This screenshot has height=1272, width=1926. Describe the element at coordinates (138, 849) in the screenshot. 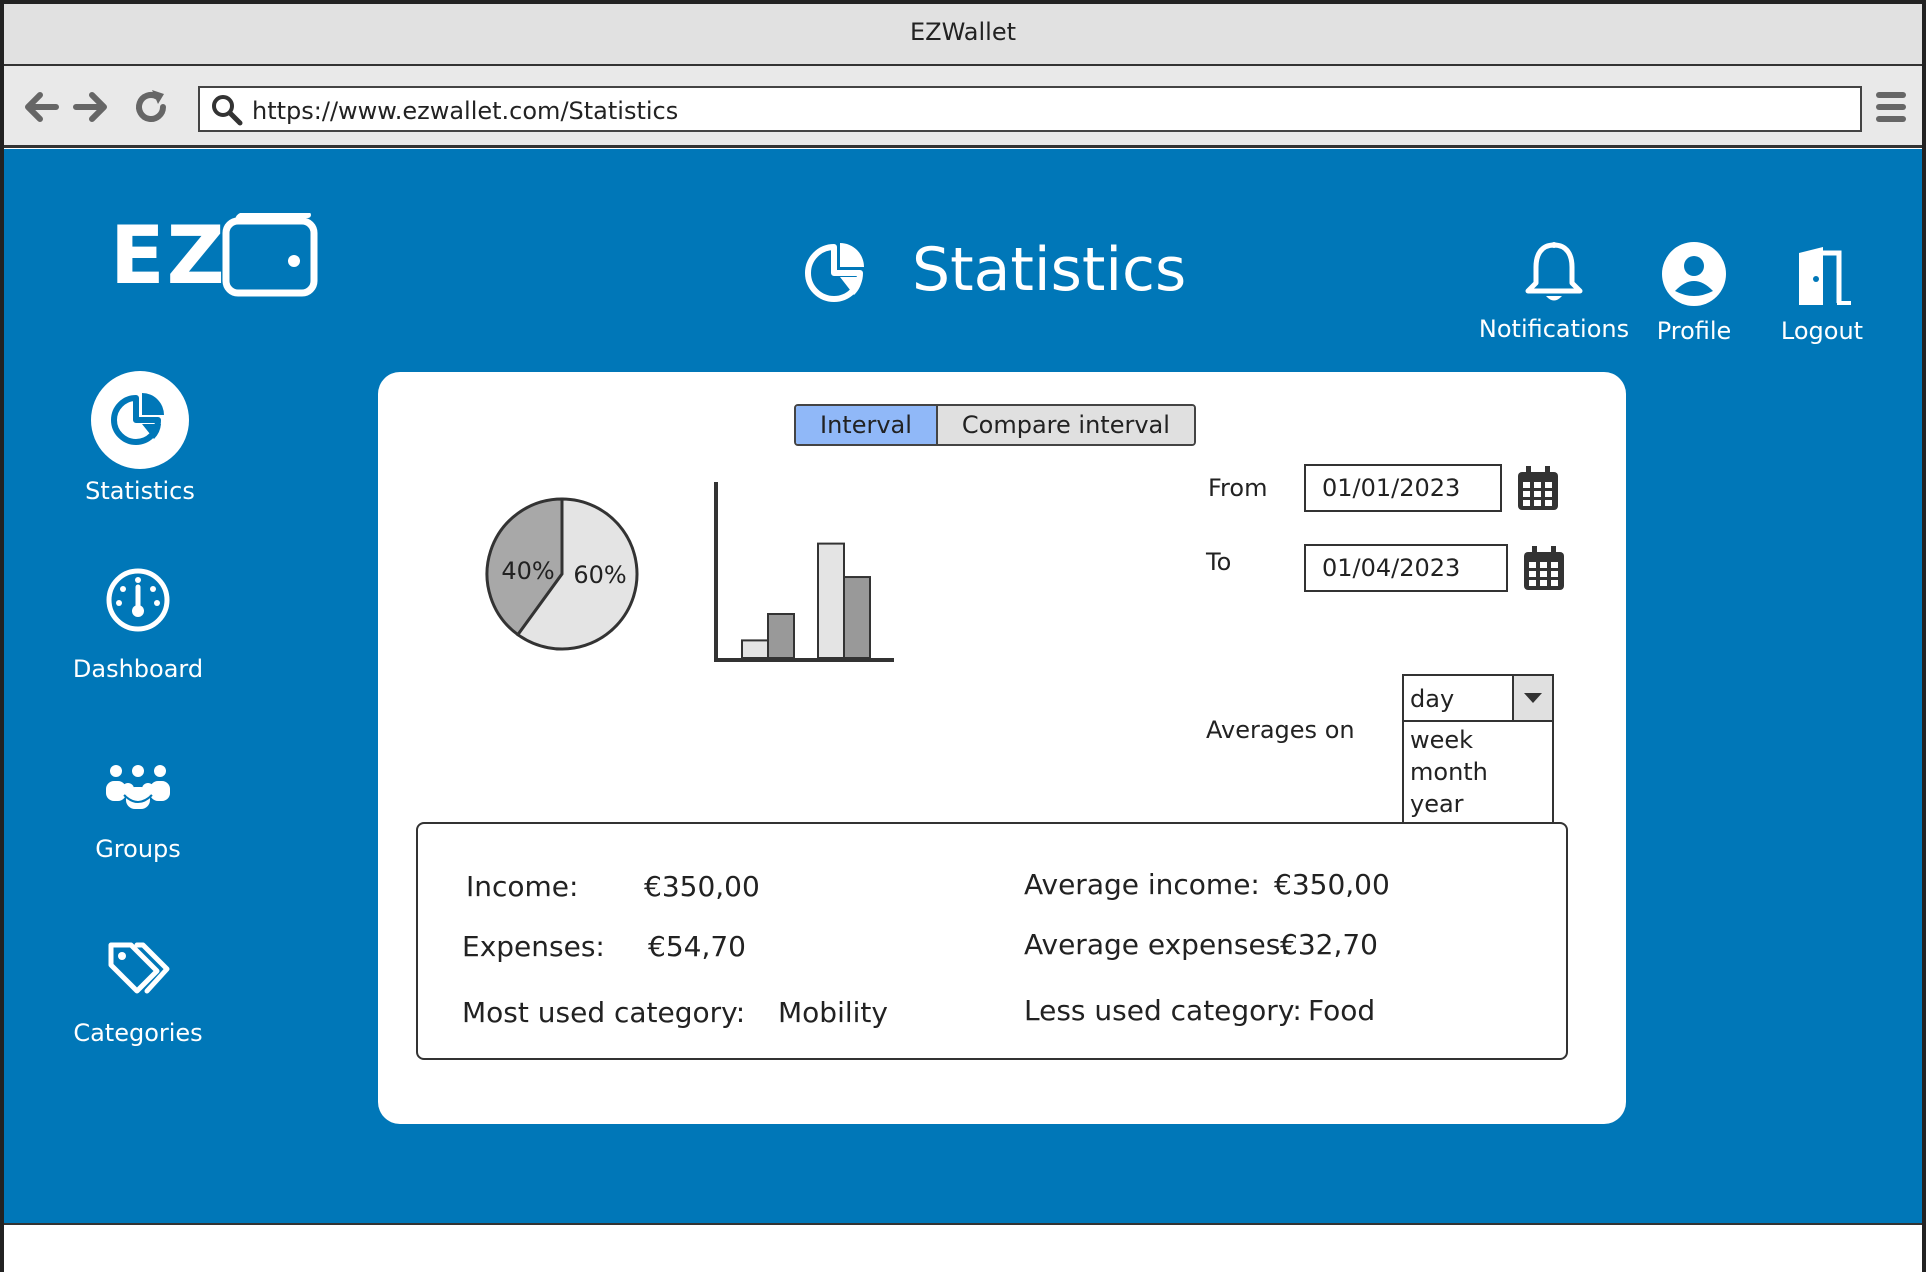

I see `sidebar-item-label: Groups` at that location.